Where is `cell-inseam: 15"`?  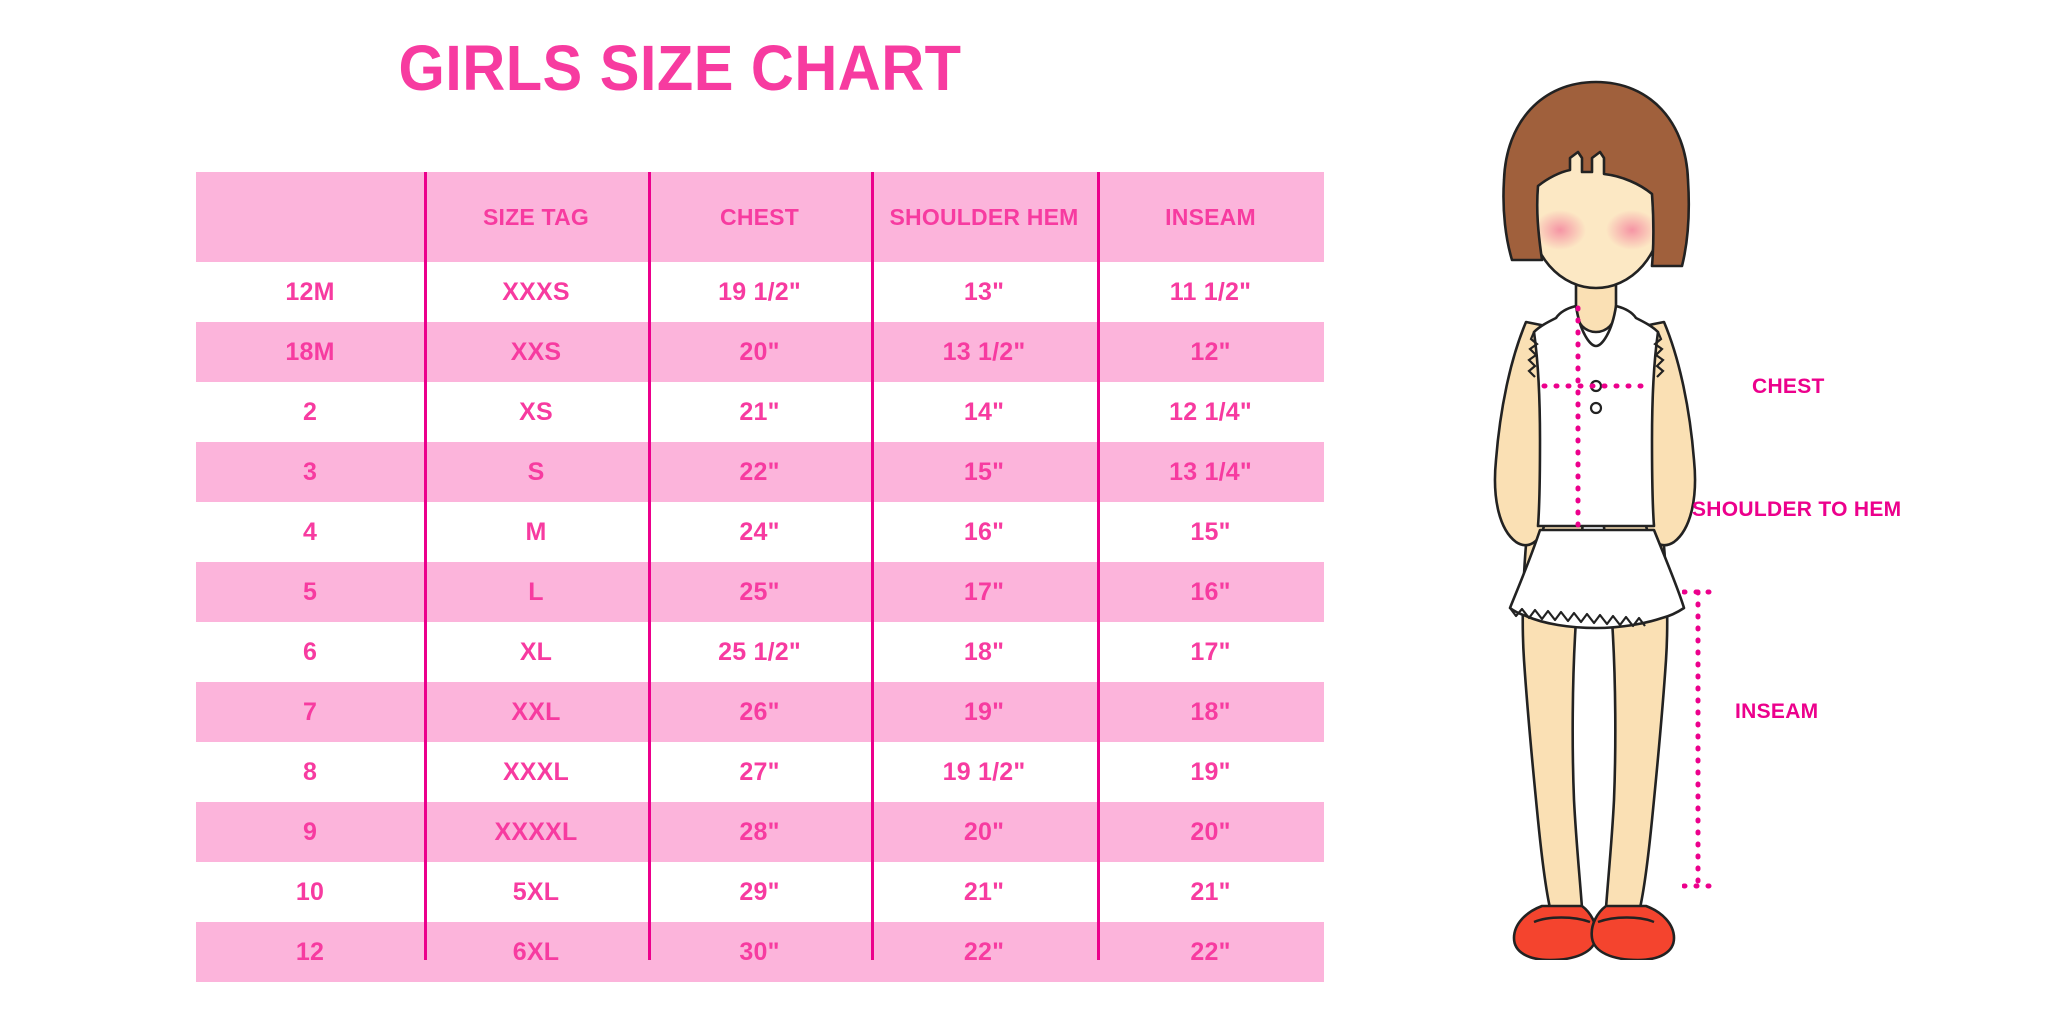
cell-inseam: 15" is located at coordinates (1210, 532).